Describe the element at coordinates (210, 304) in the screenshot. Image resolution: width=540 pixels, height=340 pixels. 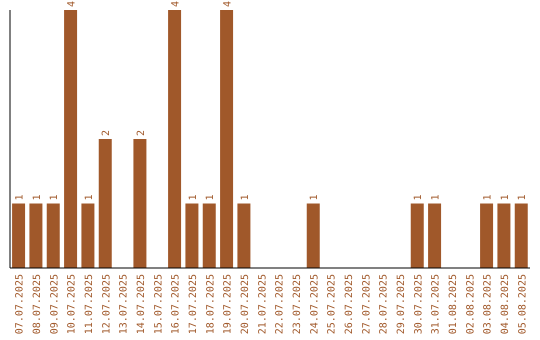
I see `x-tick-label: 18.07.2025` at that location.